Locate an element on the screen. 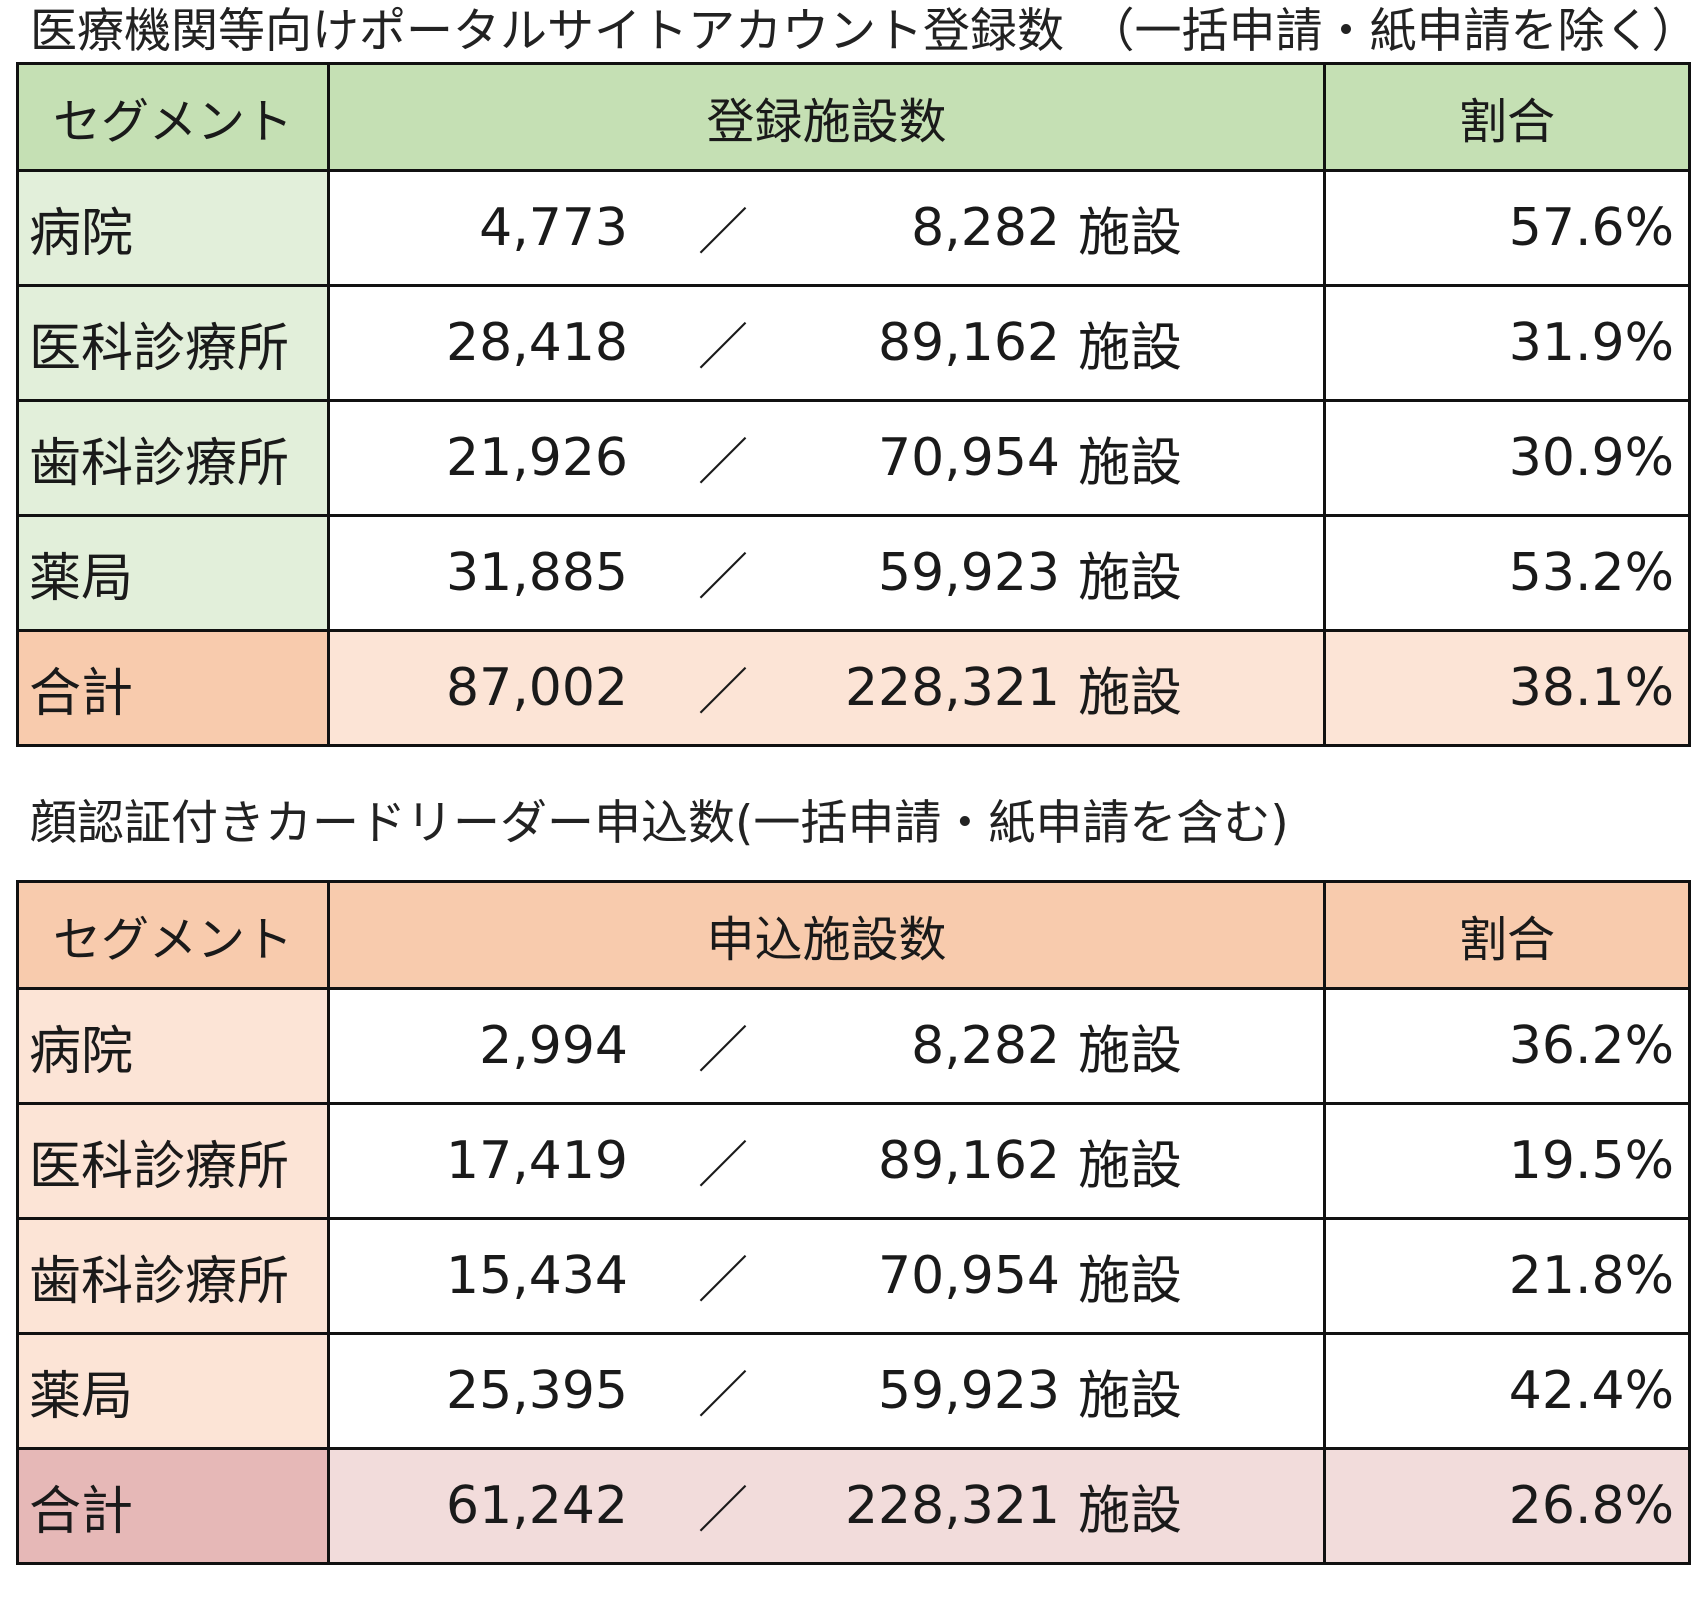 The width and height of the screenshot is (1704, 1604). table1-title: 医療機関等向けポータルサイトアカウント登録数 （一括申請・紙申請を除く） is located at coordinates (864, 31).